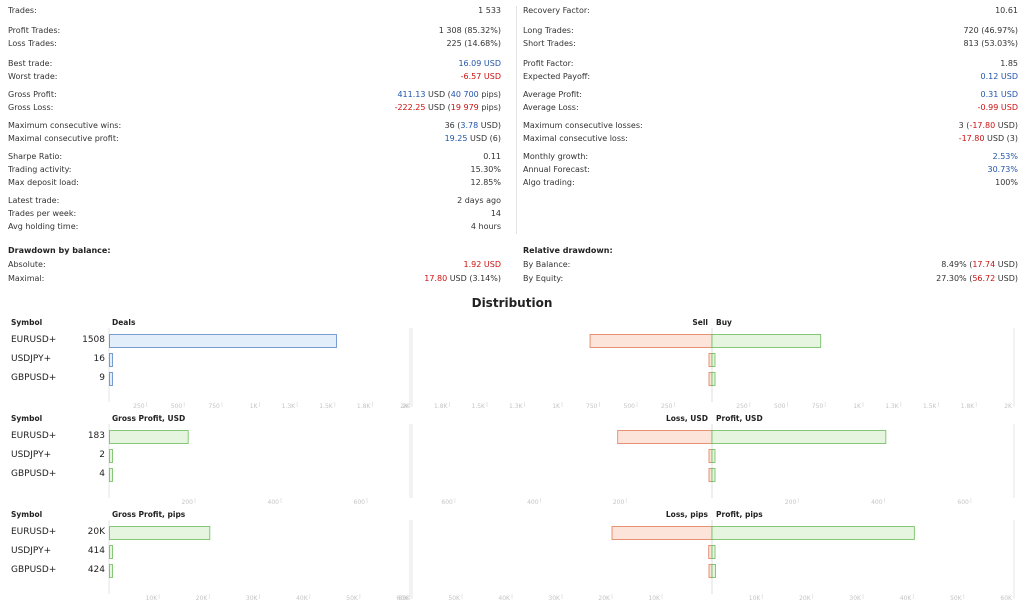 The height and width of the screenshot is (603, 1024). Describe the element at coordinates (533, 502) in the screenshot. I see `right-neg-axis-tick-label: 400` at that location.